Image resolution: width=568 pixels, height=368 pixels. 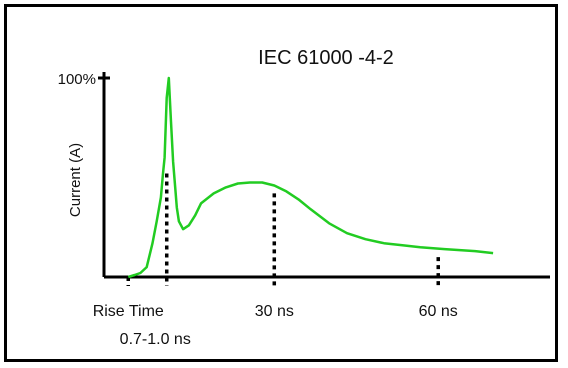 What do you see at coordinates (438, 311) in the screenshot?
I see `marker-label-3: 60 ns` at bounding box center [438, 311].